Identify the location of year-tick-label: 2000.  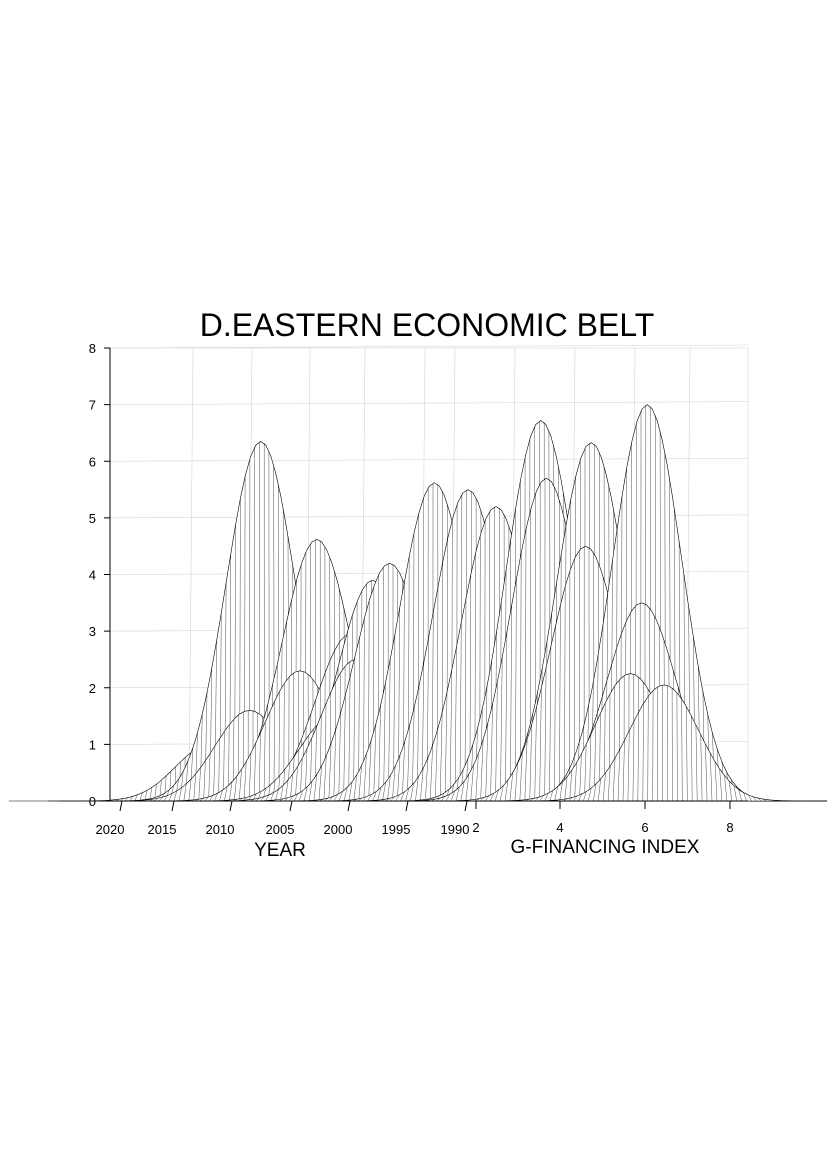
(338, 829).